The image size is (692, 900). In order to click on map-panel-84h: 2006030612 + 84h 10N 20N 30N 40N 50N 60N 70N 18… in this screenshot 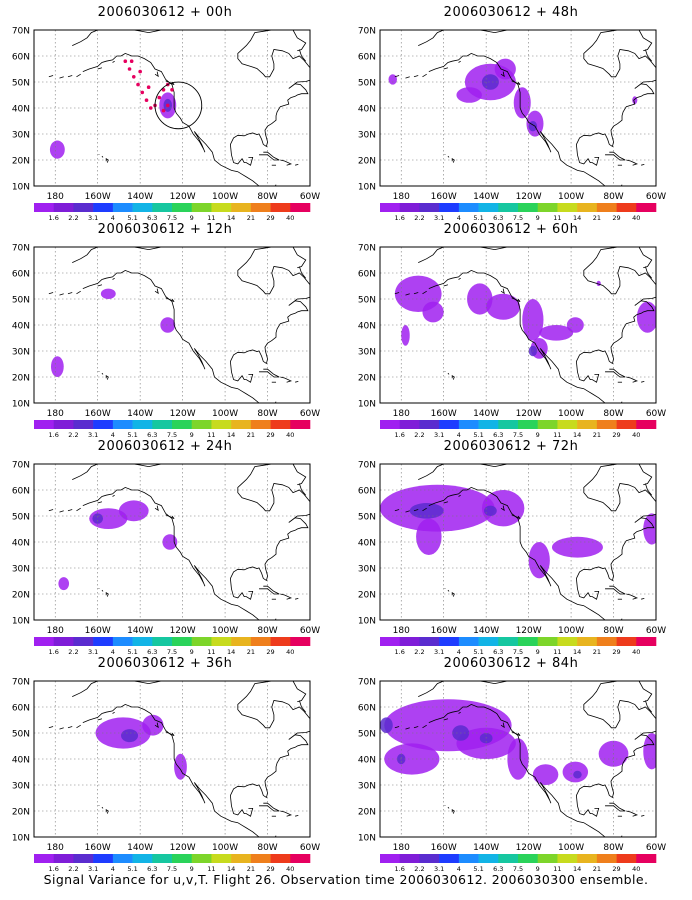, I will do `click(511, 764)`.